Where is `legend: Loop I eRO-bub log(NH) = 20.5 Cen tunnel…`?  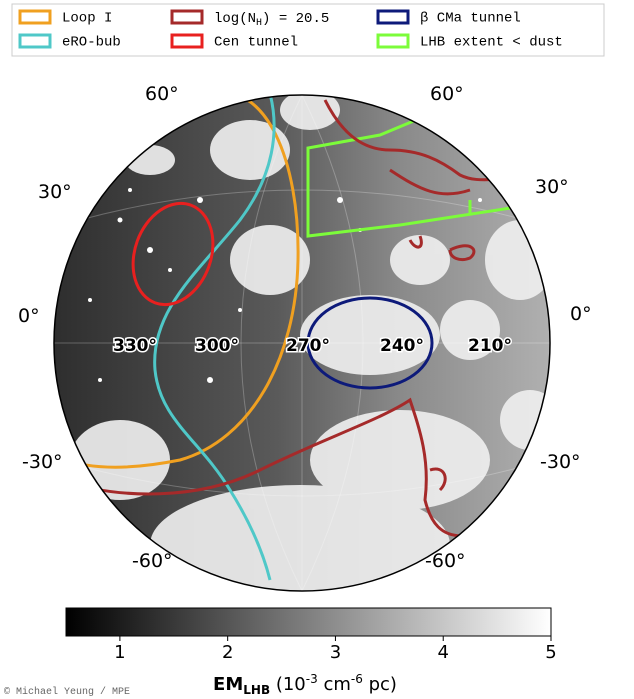 legend: Loop I eRO-bub log(NH) = 20.5 Cen tunnel… is located at coordinates (308, 30).